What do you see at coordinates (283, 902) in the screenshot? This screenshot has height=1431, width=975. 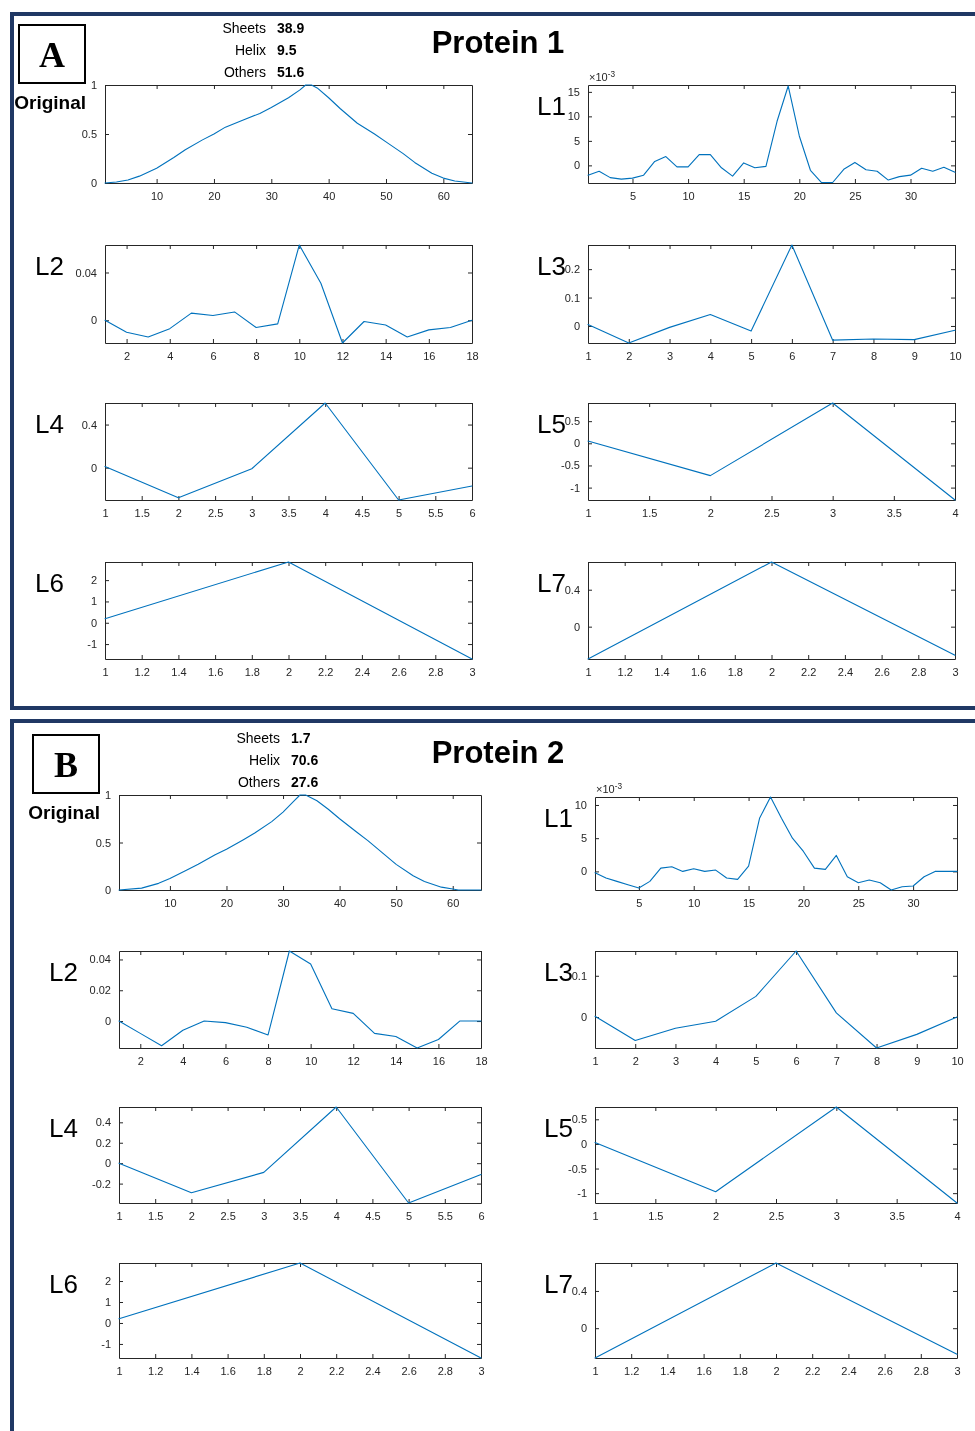 I see `x-tick-label: 30` at bounding box center [283, 902].